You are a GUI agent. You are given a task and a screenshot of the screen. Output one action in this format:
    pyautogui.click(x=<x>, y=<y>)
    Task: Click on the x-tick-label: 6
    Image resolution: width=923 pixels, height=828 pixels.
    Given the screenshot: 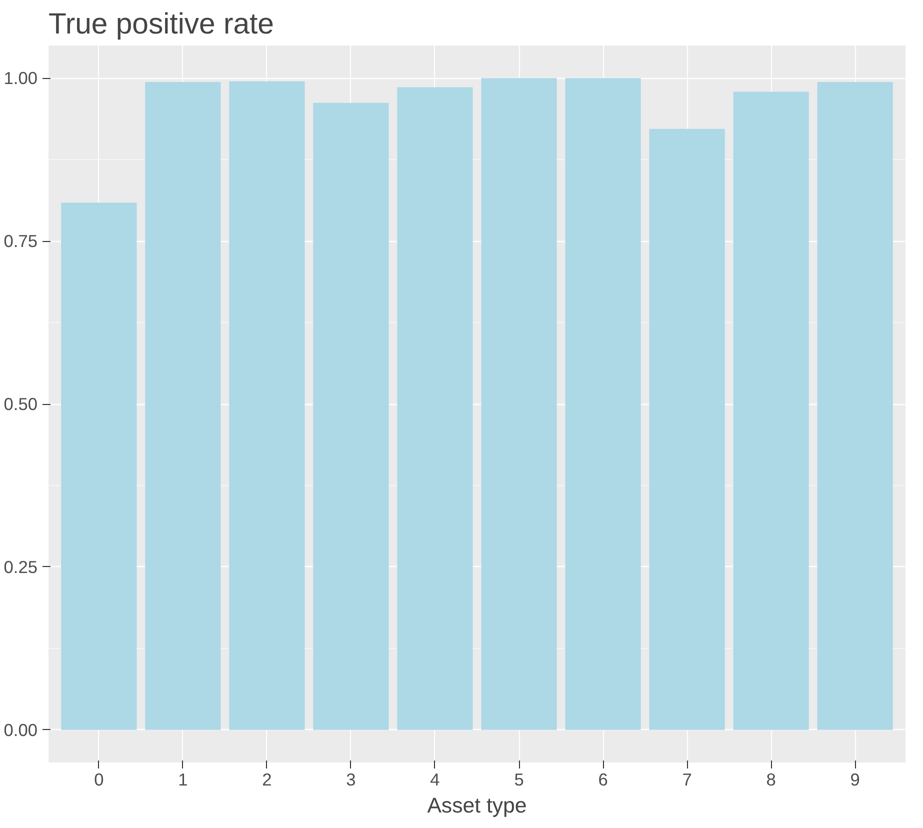 What is the action you would take?
    pyautogui.click(x=603, y=780)
    